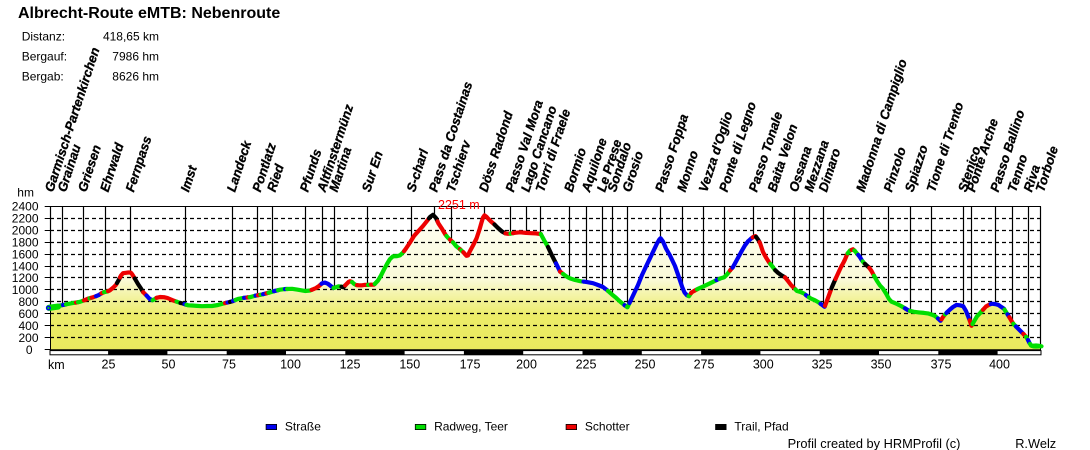 Image resolution: width=1090 pixels, height=450 pixels. Describe the element at coordinates (131, 37) in the screenshot. I see `svg-text: 418,65 km` at that location.